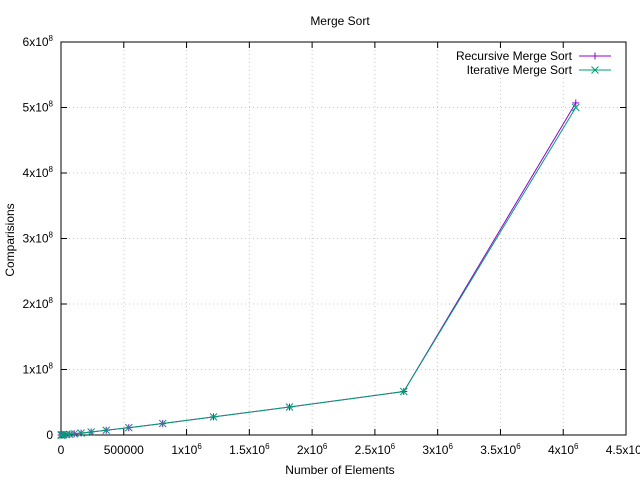  Describe the element at coordinates (375, 449) in the screenshot. I see `x-tick-label: 2.5x10⁶` at that location.